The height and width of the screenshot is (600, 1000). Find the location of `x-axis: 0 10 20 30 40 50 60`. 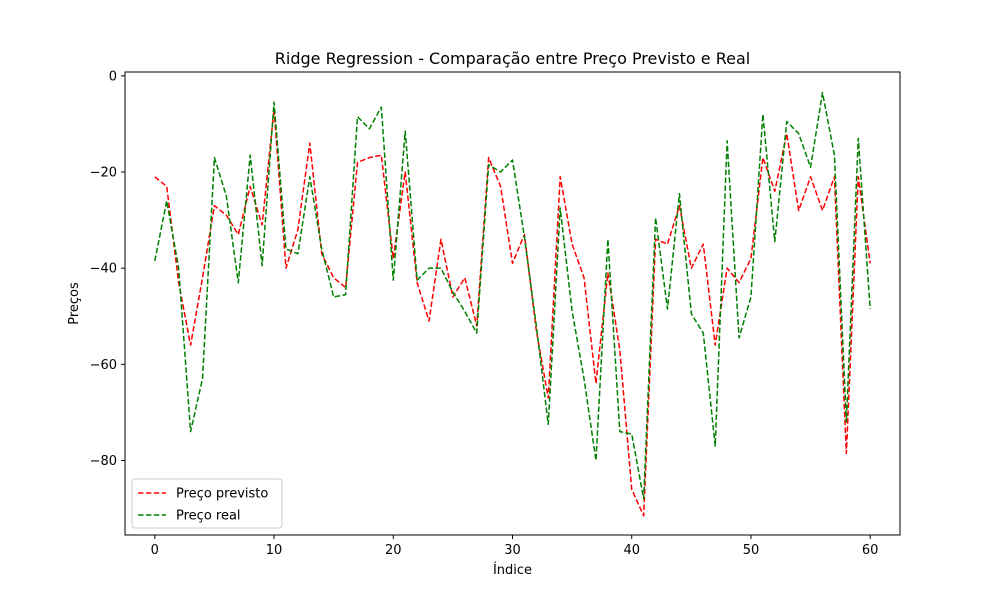

x-axis: 0 10 20 30 40 50 60 is located at coordinates (515, 546).